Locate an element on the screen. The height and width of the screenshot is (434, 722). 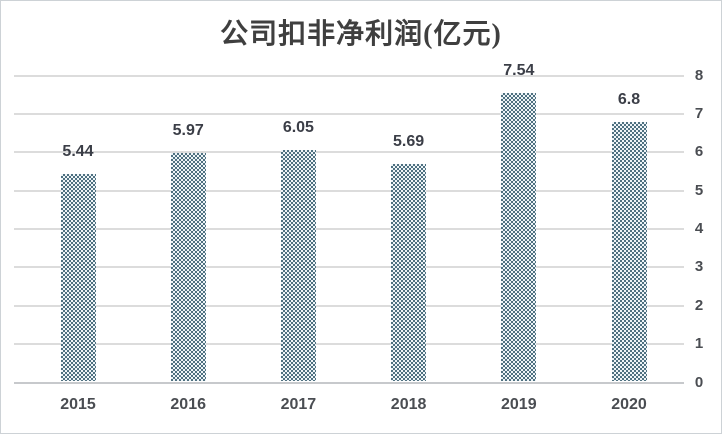
y-axis-tick-label: 7 is located at coordinates (699, 113).